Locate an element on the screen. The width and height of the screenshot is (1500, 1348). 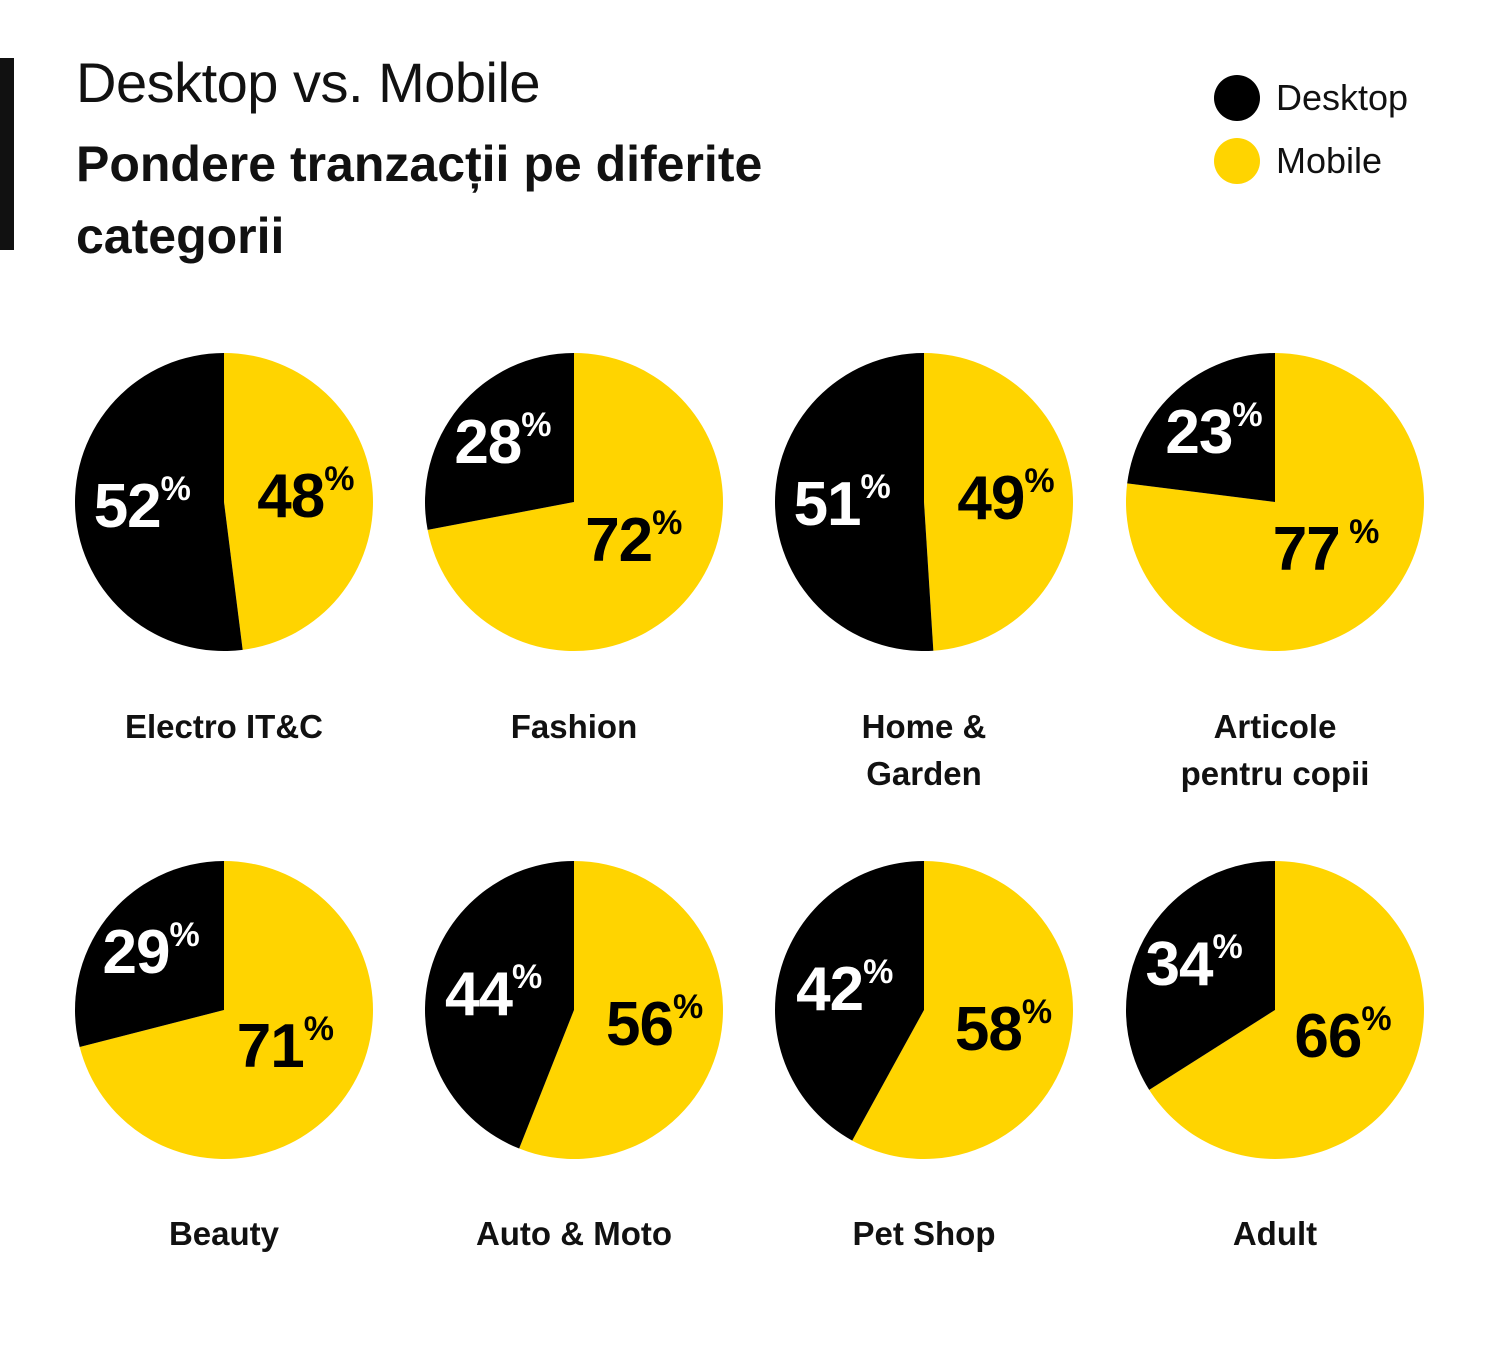
slice-mobile-pet-shop is located at coordinates (962, 1010).